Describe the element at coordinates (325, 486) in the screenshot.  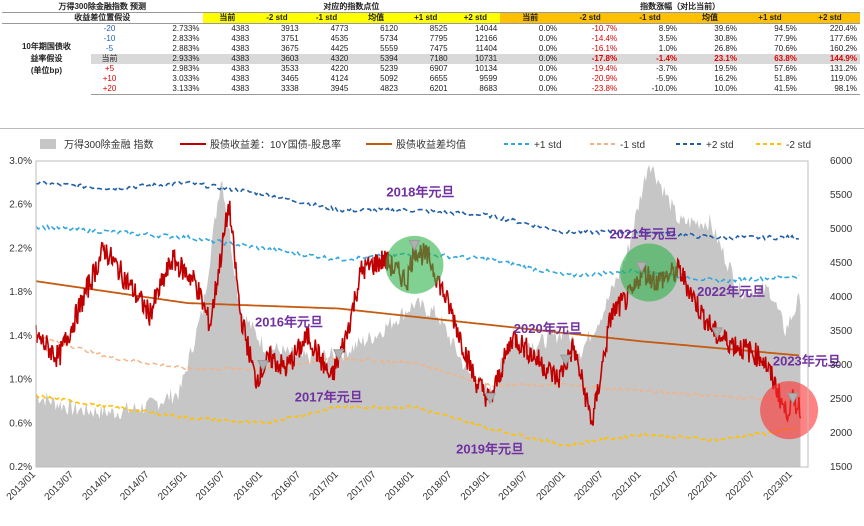
I see `x-tick: 2017/01` at that location.